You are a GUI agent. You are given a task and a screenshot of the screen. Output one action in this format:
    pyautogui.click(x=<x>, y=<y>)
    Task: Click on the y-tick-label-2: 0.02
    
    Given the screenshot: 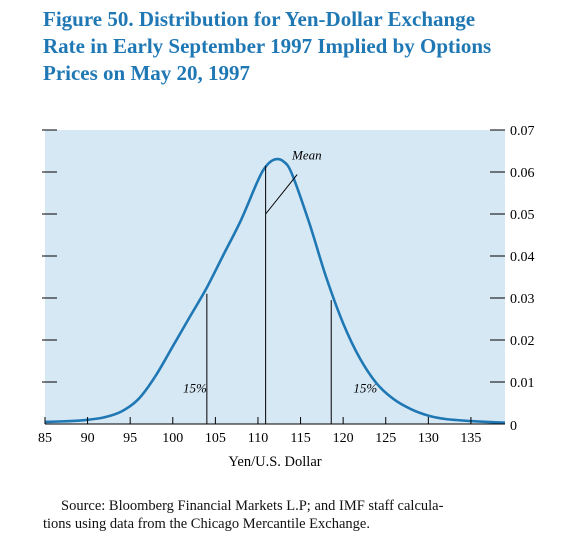 What is the action you would take?
    pyautogui.click(x=522, y=341)
    